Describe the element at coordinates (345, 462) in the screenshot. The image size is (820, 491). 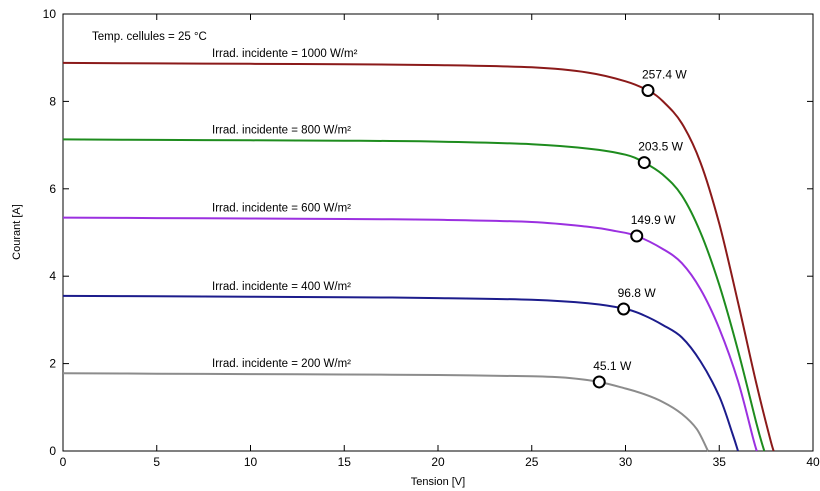
I see `x-tick-label: 15` at that location.